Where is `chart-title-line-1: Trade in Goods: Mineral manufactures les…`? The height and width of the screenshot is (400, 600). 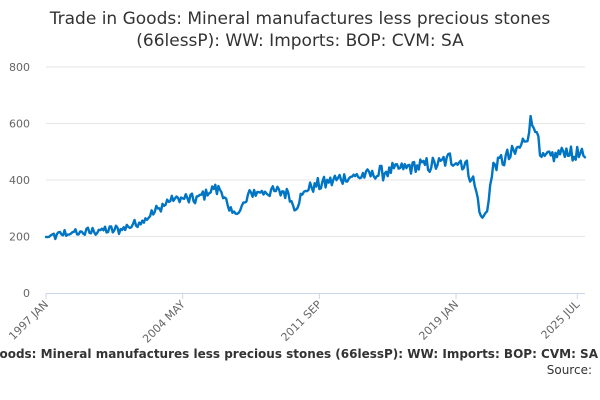 chart-title-line-1: Trade in Goods: Mineral manufactures les… is located at coordinates (300, 19).